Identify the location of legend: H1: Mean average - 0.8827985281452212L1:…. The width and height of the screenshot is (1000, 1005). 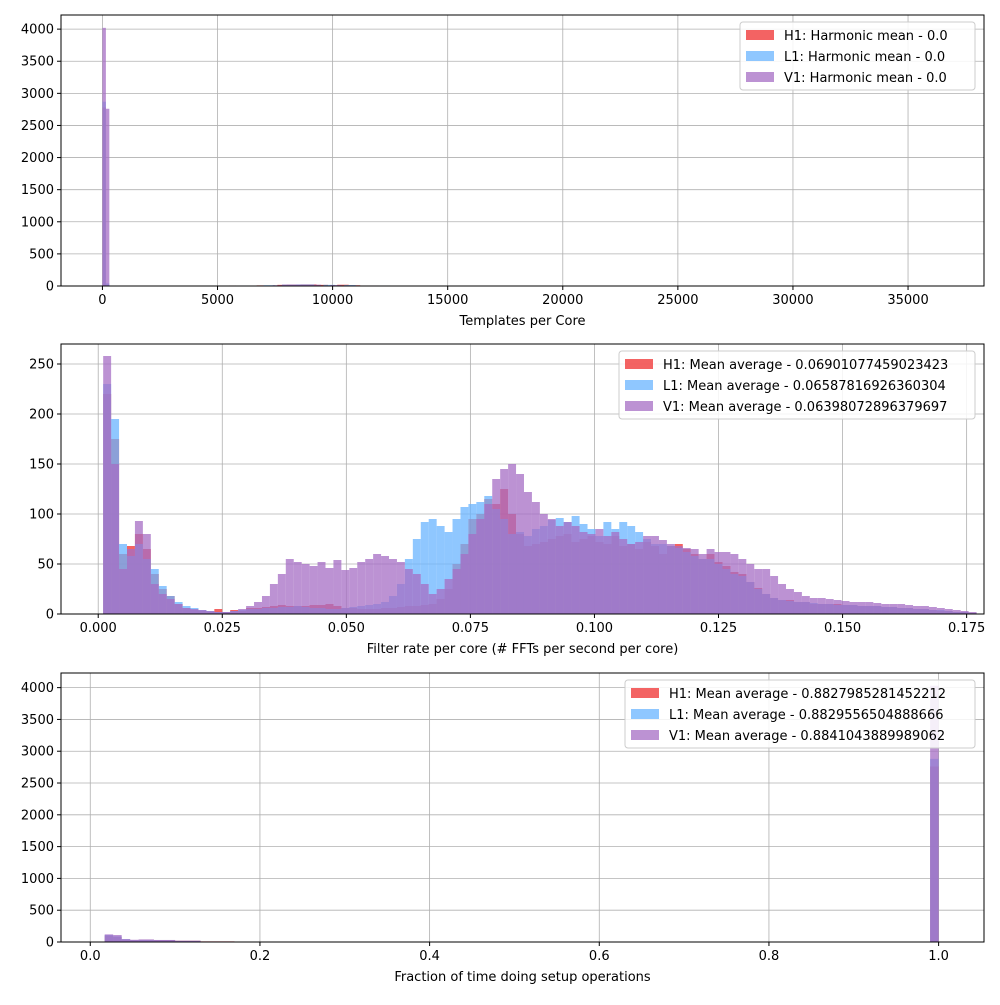
(800, 714).